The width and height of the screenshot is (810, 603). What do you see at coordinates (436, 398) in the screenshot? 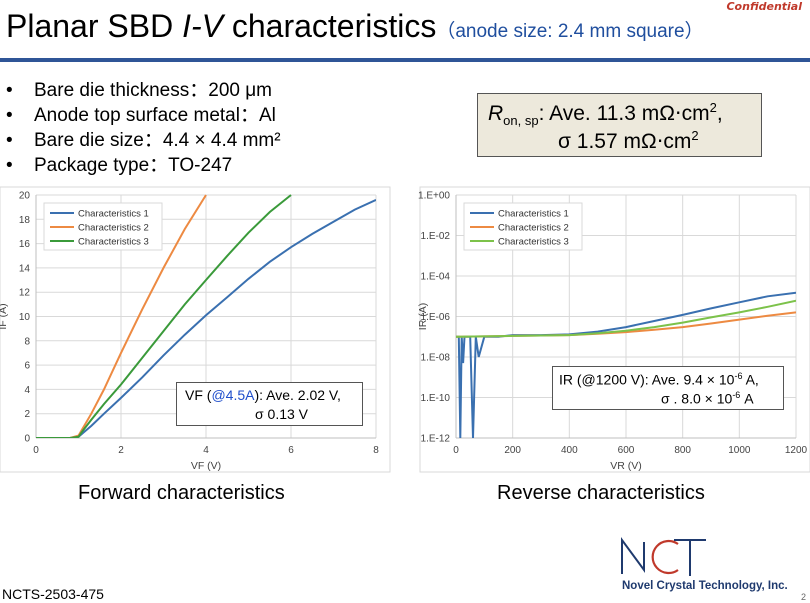
I see `y-tick-label: 1.E-10` at bounding box center [436, 398].